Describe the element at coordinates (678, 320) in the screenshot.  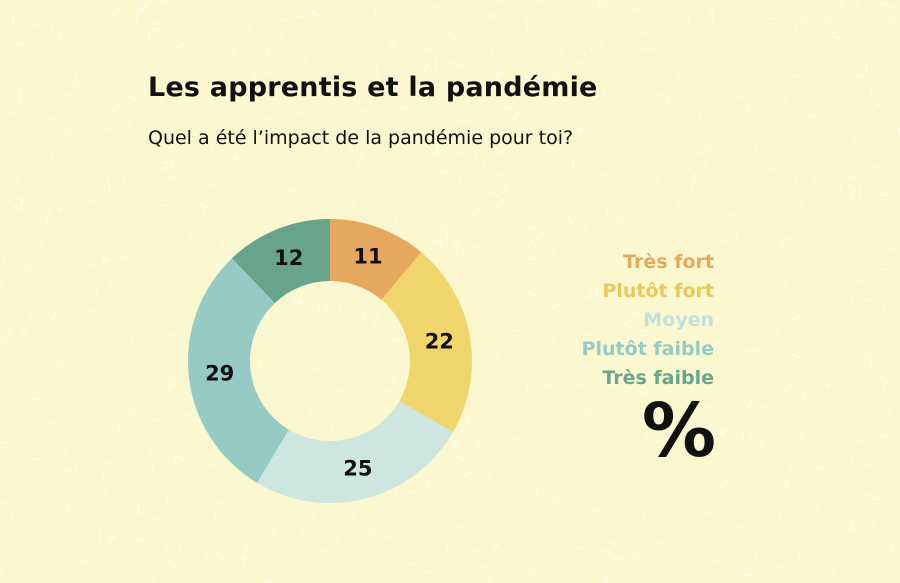
I see `legend-item-moyen: Moyen` at that location.